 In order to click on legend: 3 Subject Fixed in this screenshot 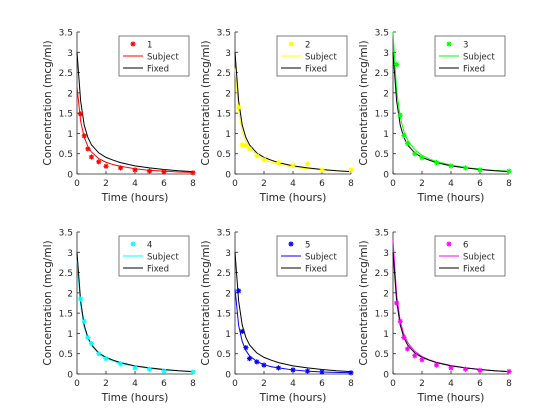, I will do `click(470, 56)`.